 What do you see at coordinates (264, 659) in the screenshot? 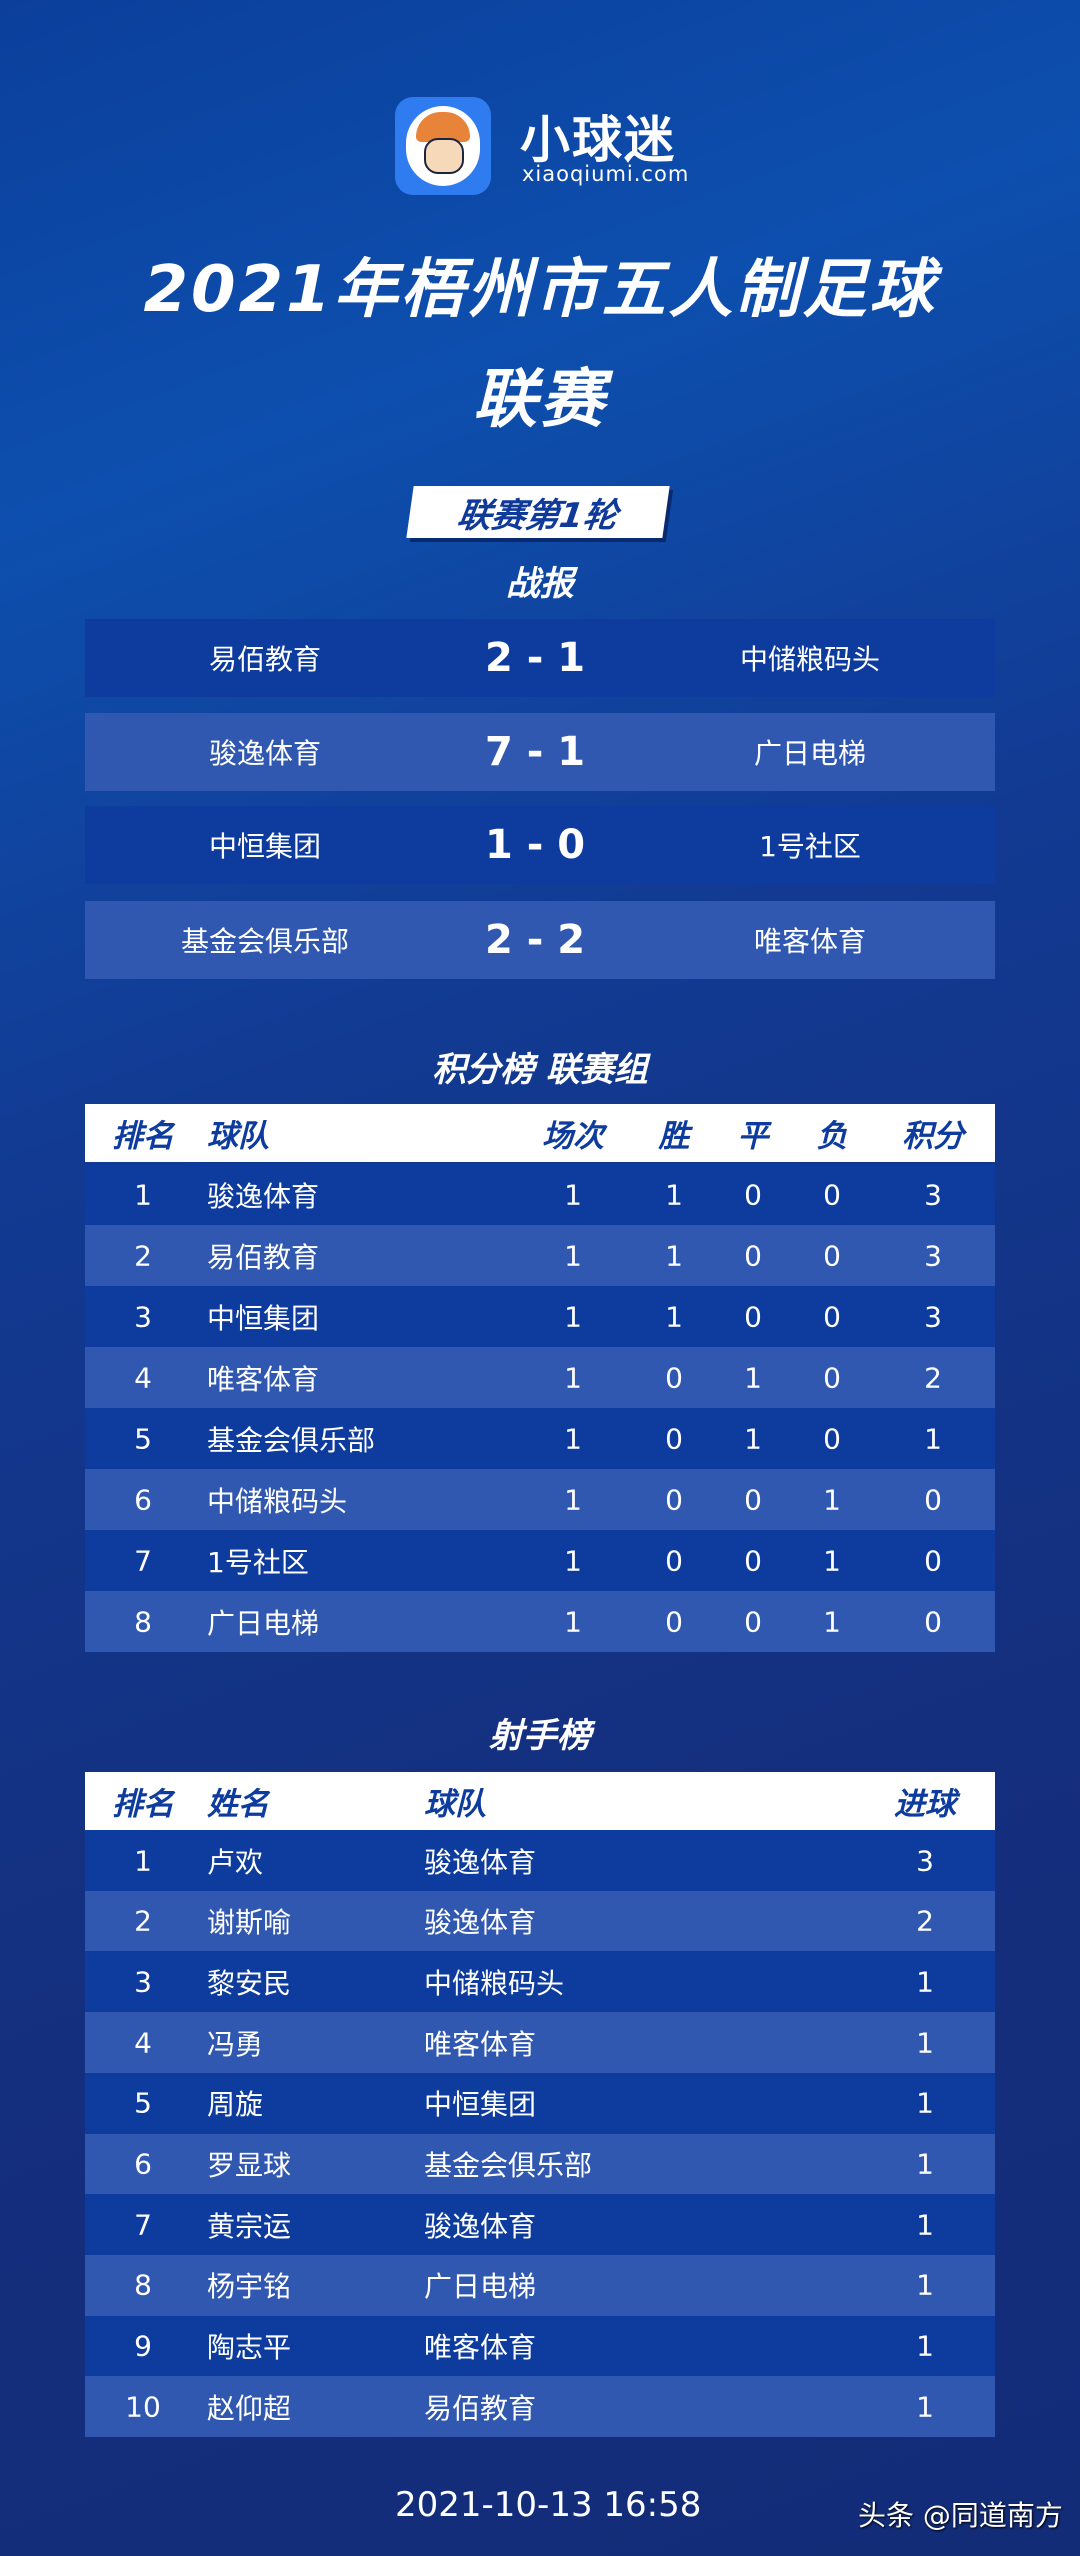
I see `home-team: 易佰教育` at bounding box center [264, 659].